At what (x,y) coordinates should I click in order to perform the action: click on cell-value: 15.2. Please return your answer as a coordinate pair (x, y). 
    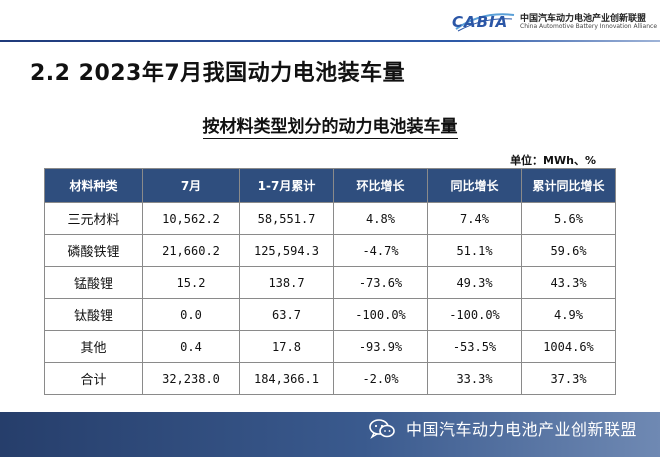
    Looking at the image, I should click on (191, 282).